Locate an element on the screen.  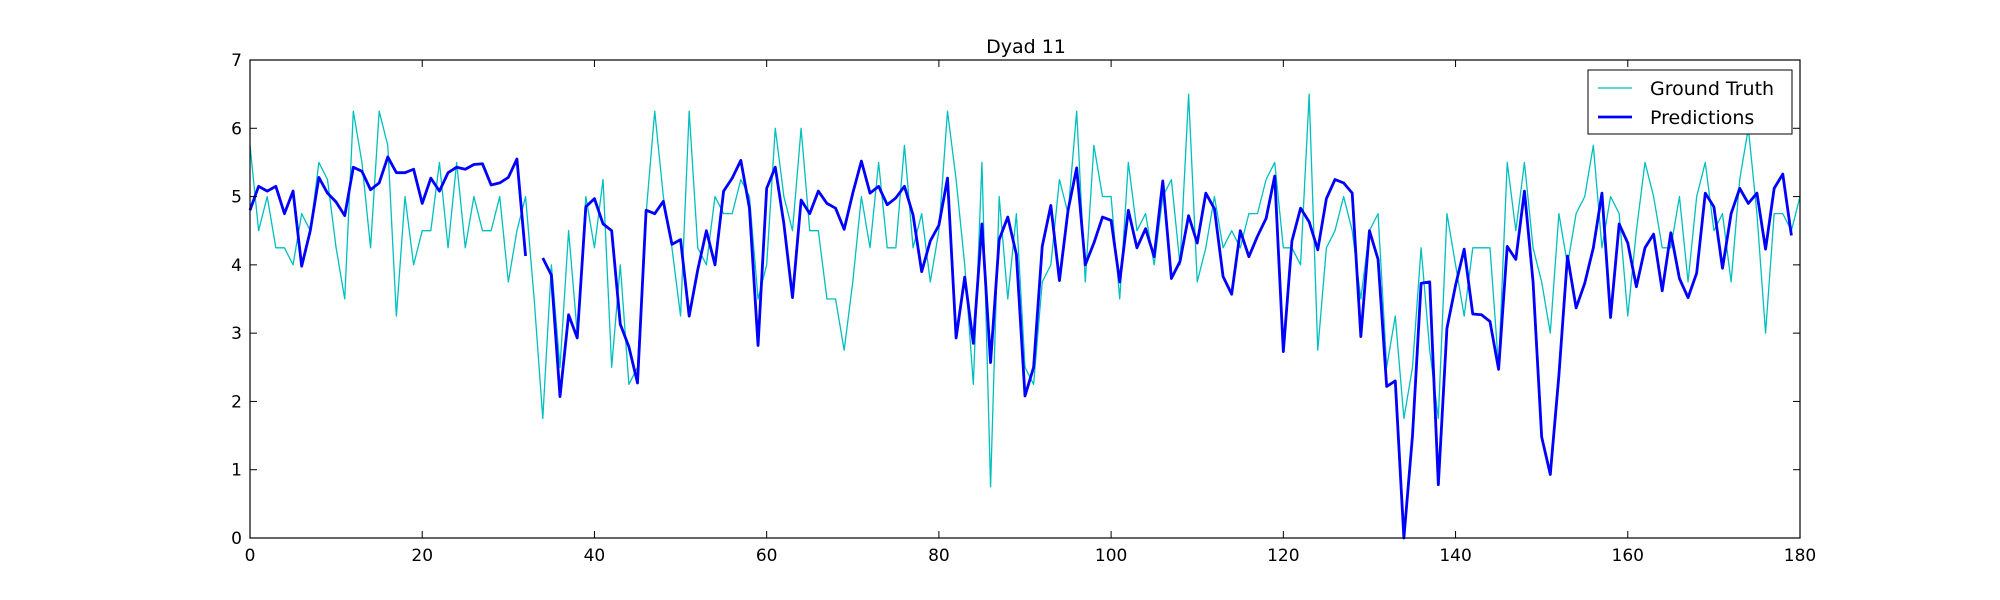
legend: Ground Truth Predictions is located at coordinates (1690, 102).